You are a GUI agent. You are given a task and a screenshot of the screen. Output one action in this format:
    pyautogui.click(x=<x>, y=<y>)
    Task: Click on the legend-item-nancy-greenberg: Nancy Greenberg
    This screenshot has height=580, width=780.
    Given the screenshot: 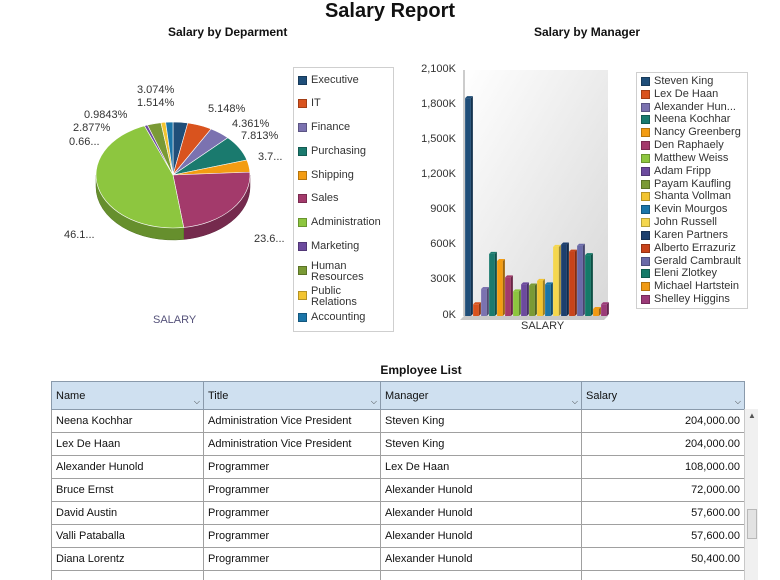 What is the action you would take?
    pyautogui.click(x=691, y=132)
    